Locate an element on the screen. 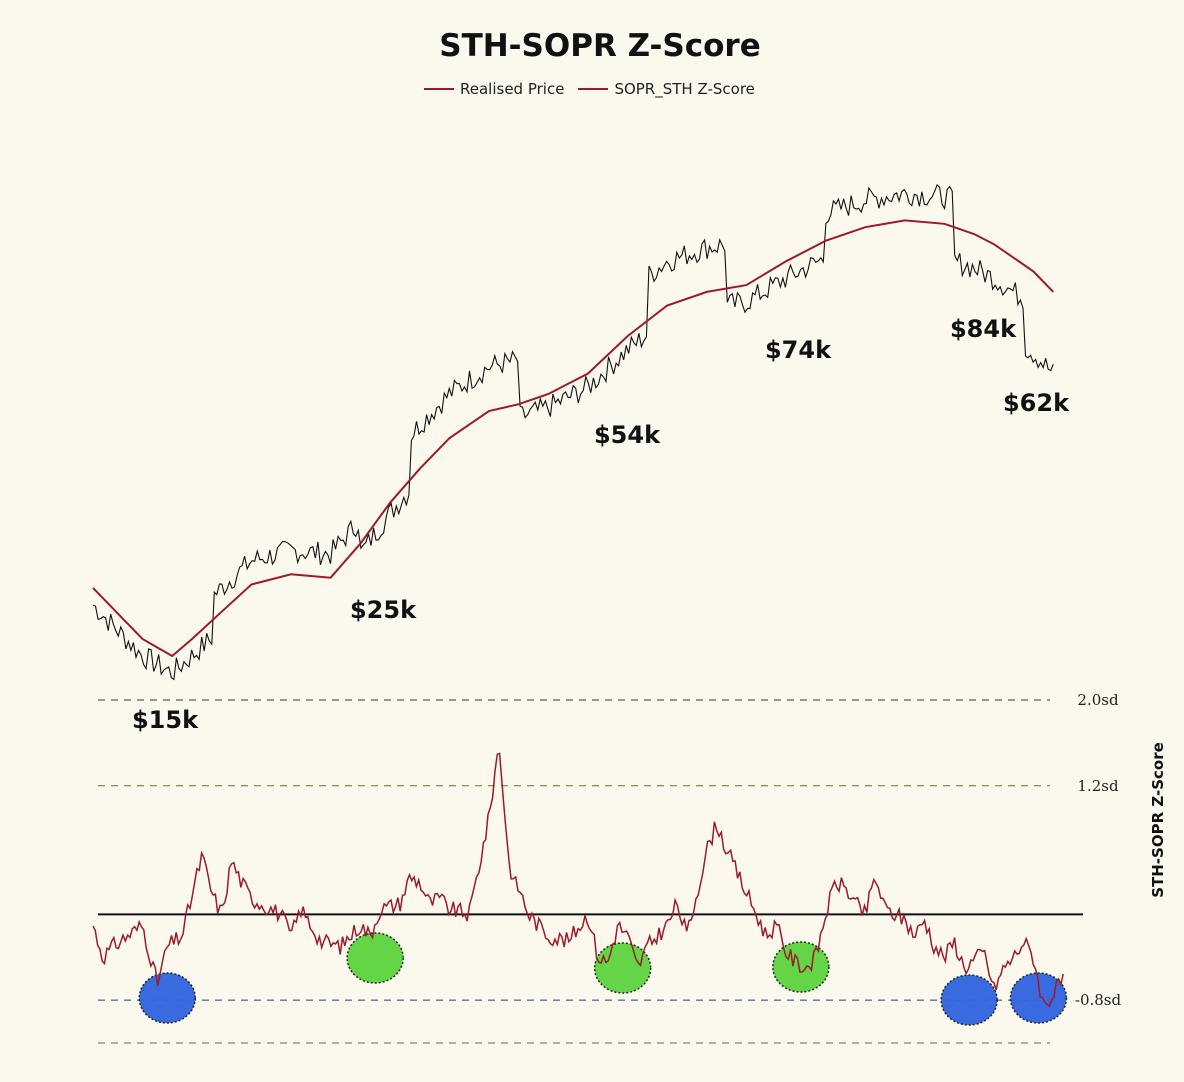  ref-label-0: 2.0sd is located at coordinates (1098, 700).